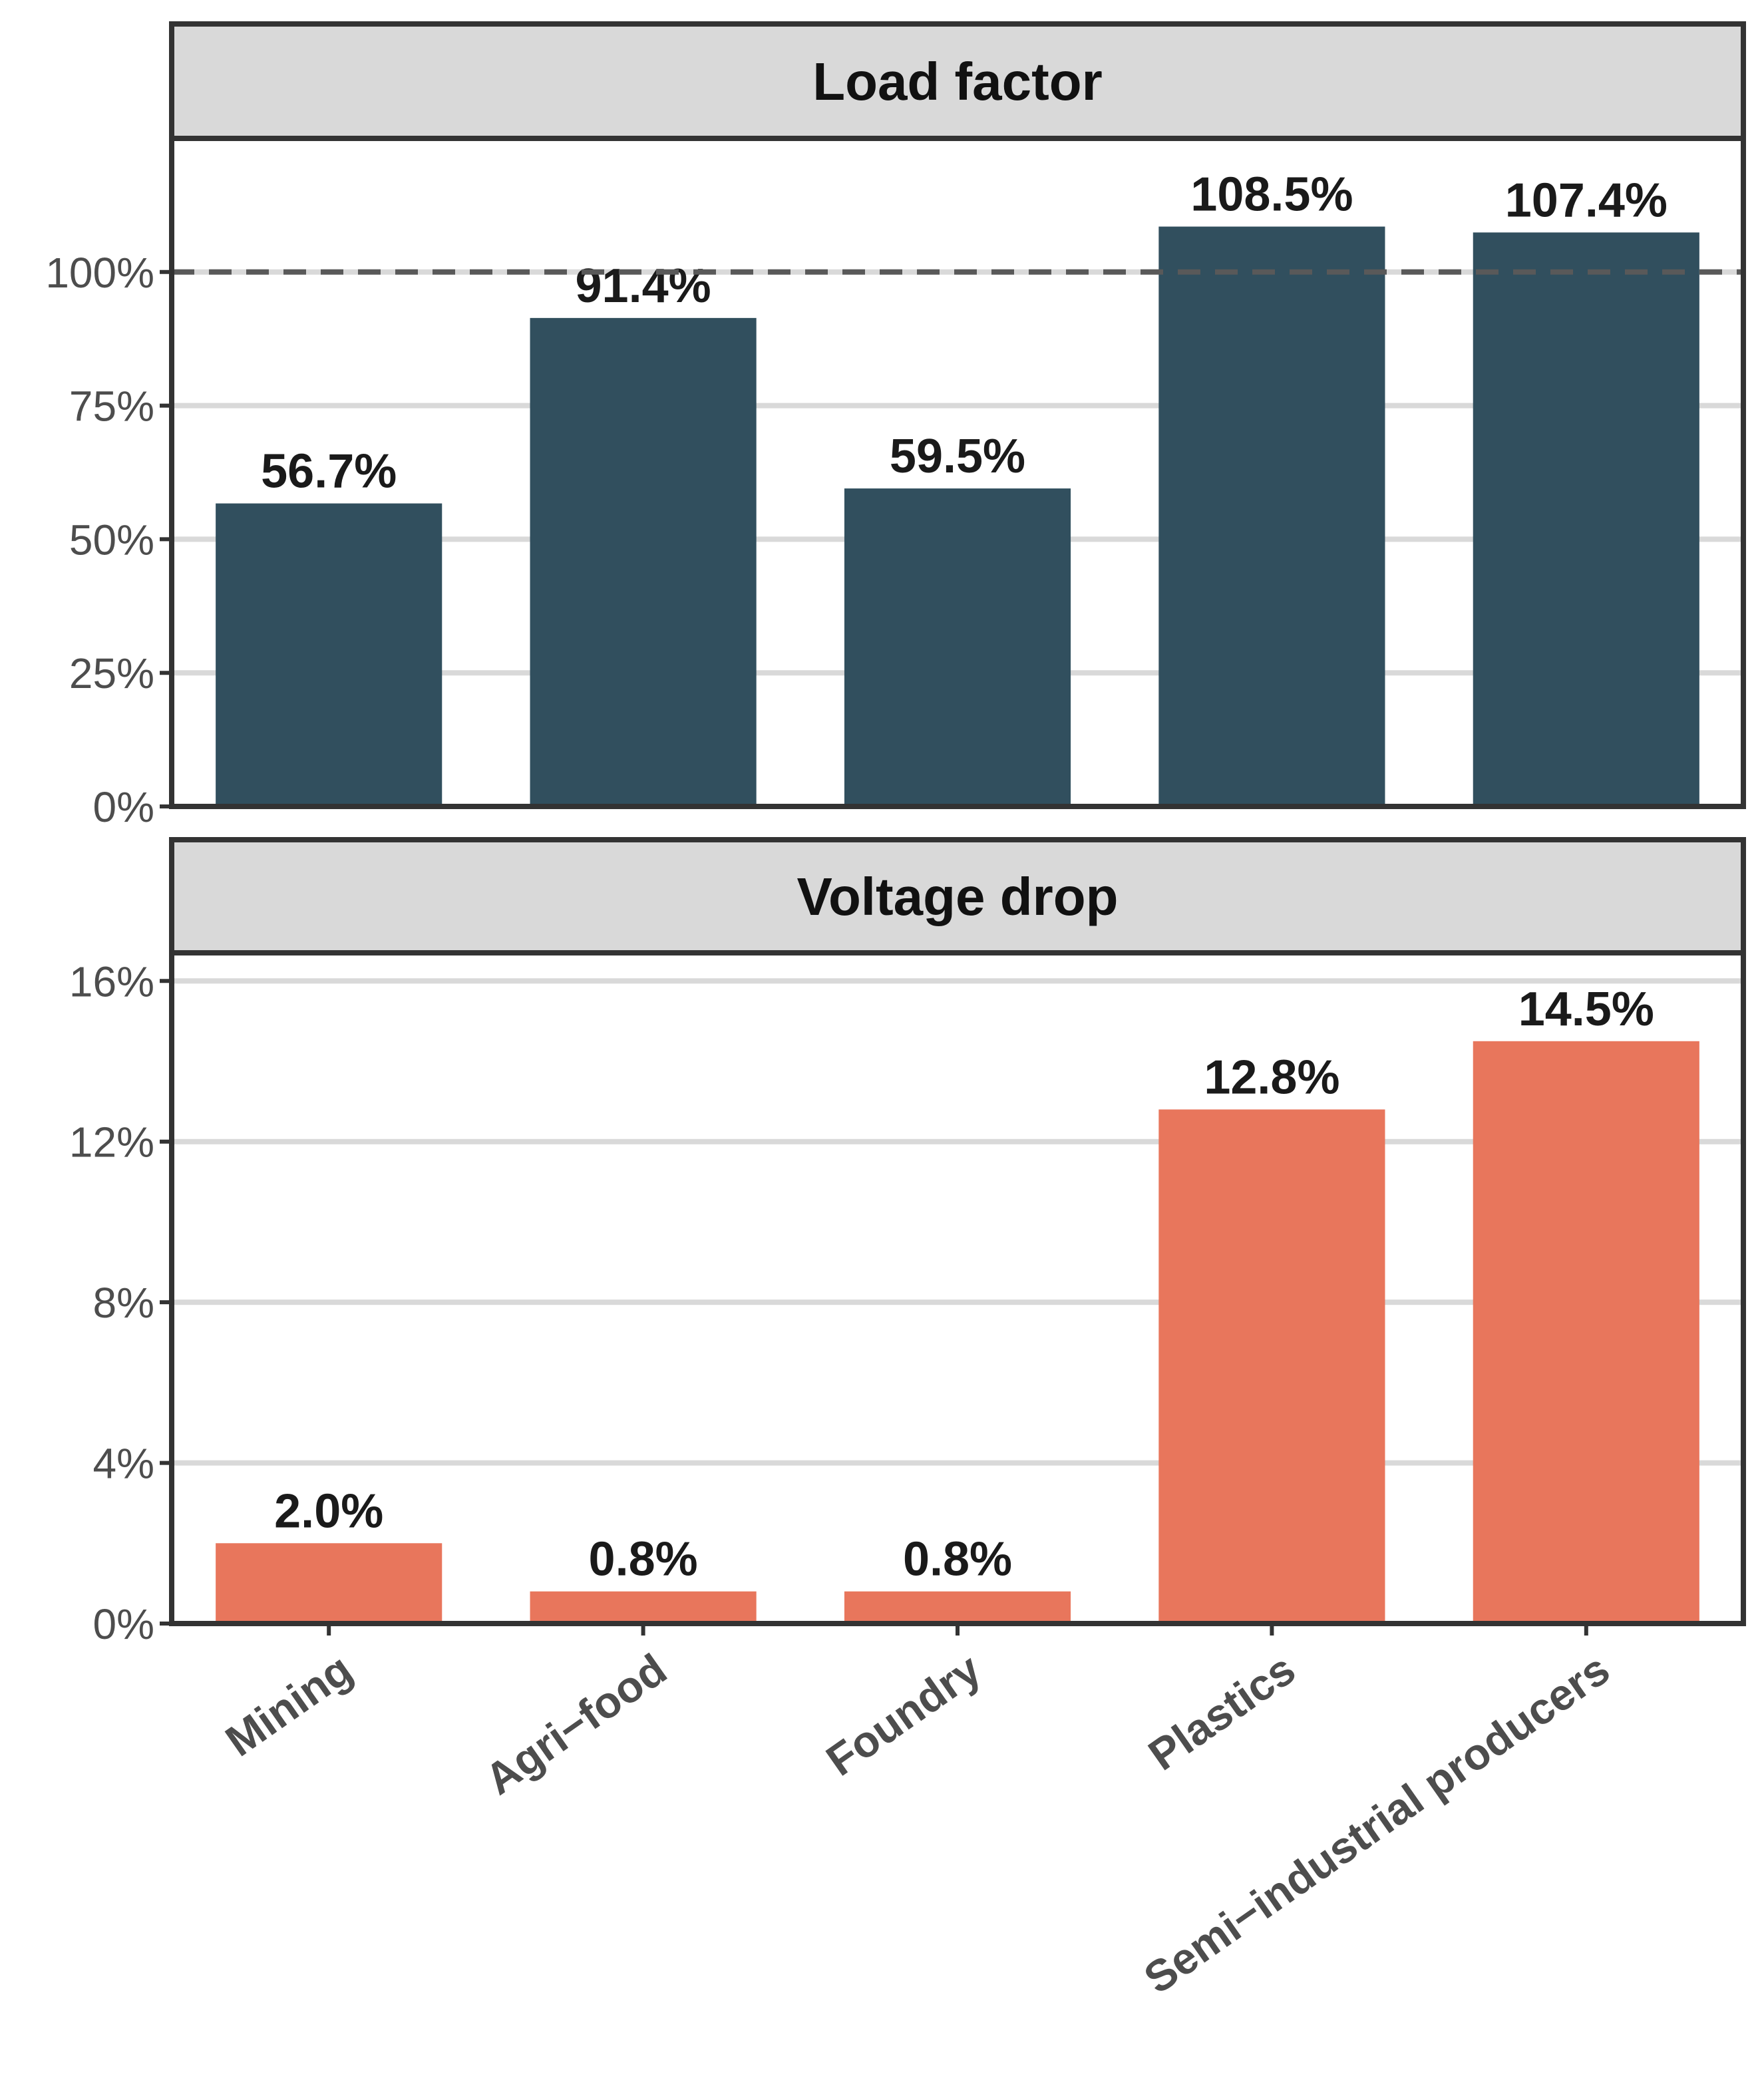  I want to click on panel-title: Load factor, so click(957, 81).